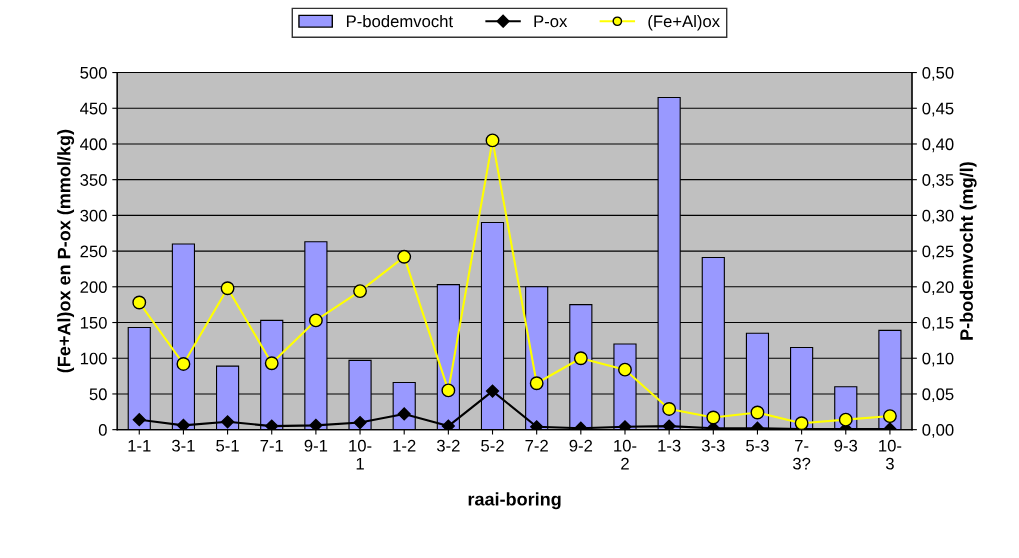  I want to click on y-tick-label: 500, so click(93, 72).